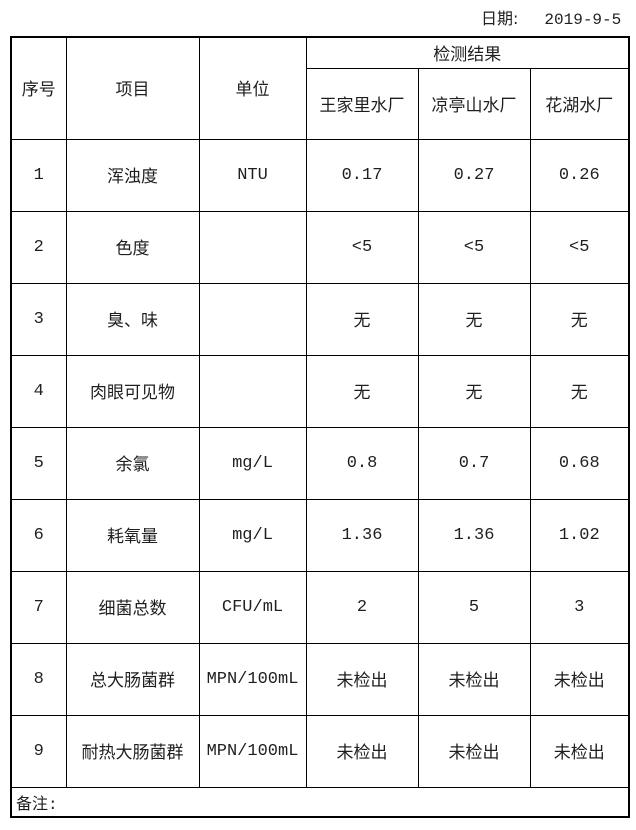 The height and width of the screenshot is (830, 636). What do you see at coordinates (474, 247) in the screenshot?
I see `cell-value-liangtingshan: <5` at bounding box center [474, 247].